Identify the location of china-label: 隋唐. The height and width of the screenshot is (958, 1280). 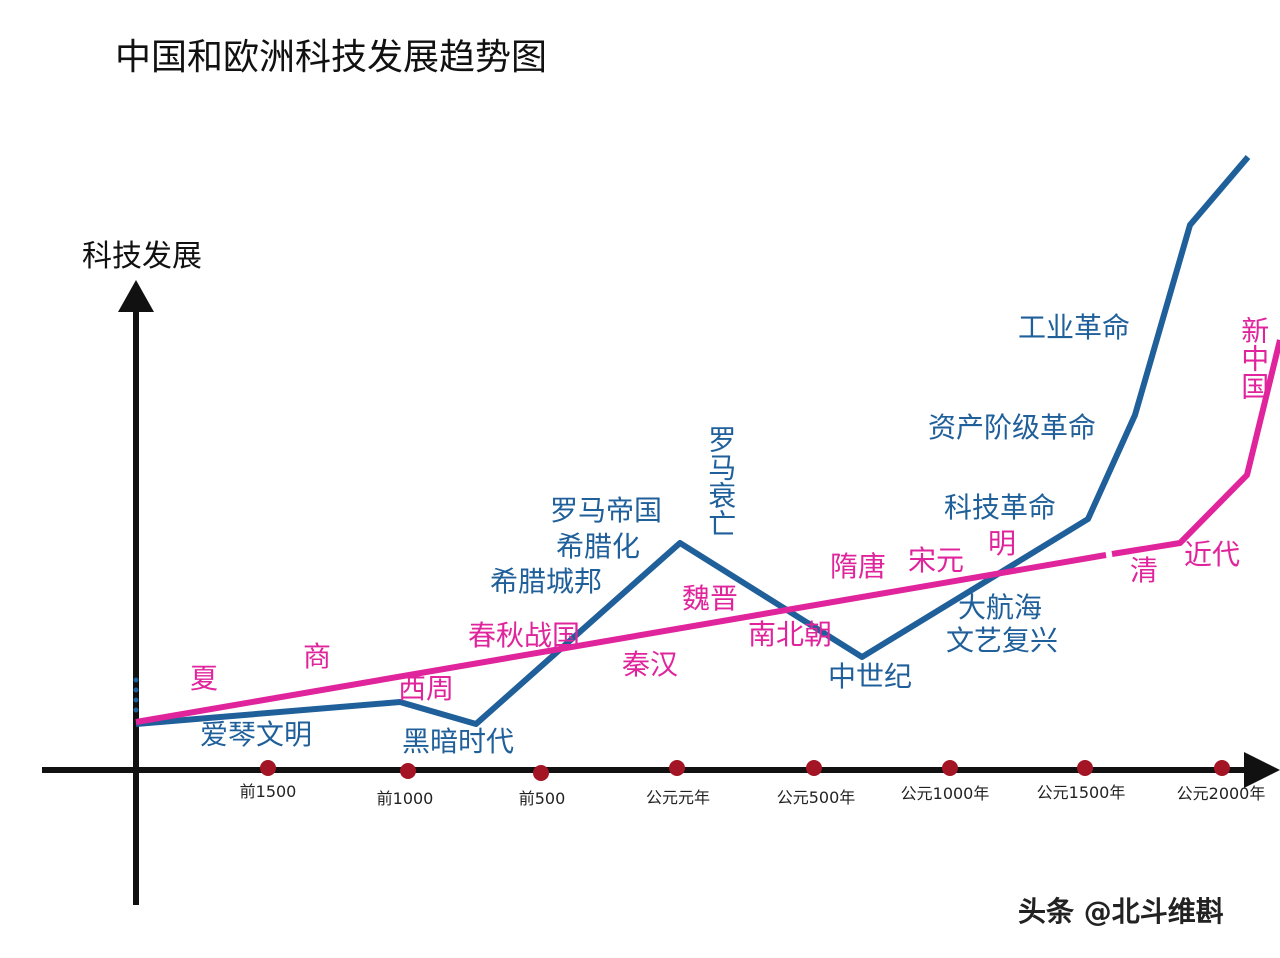
(858, 566).